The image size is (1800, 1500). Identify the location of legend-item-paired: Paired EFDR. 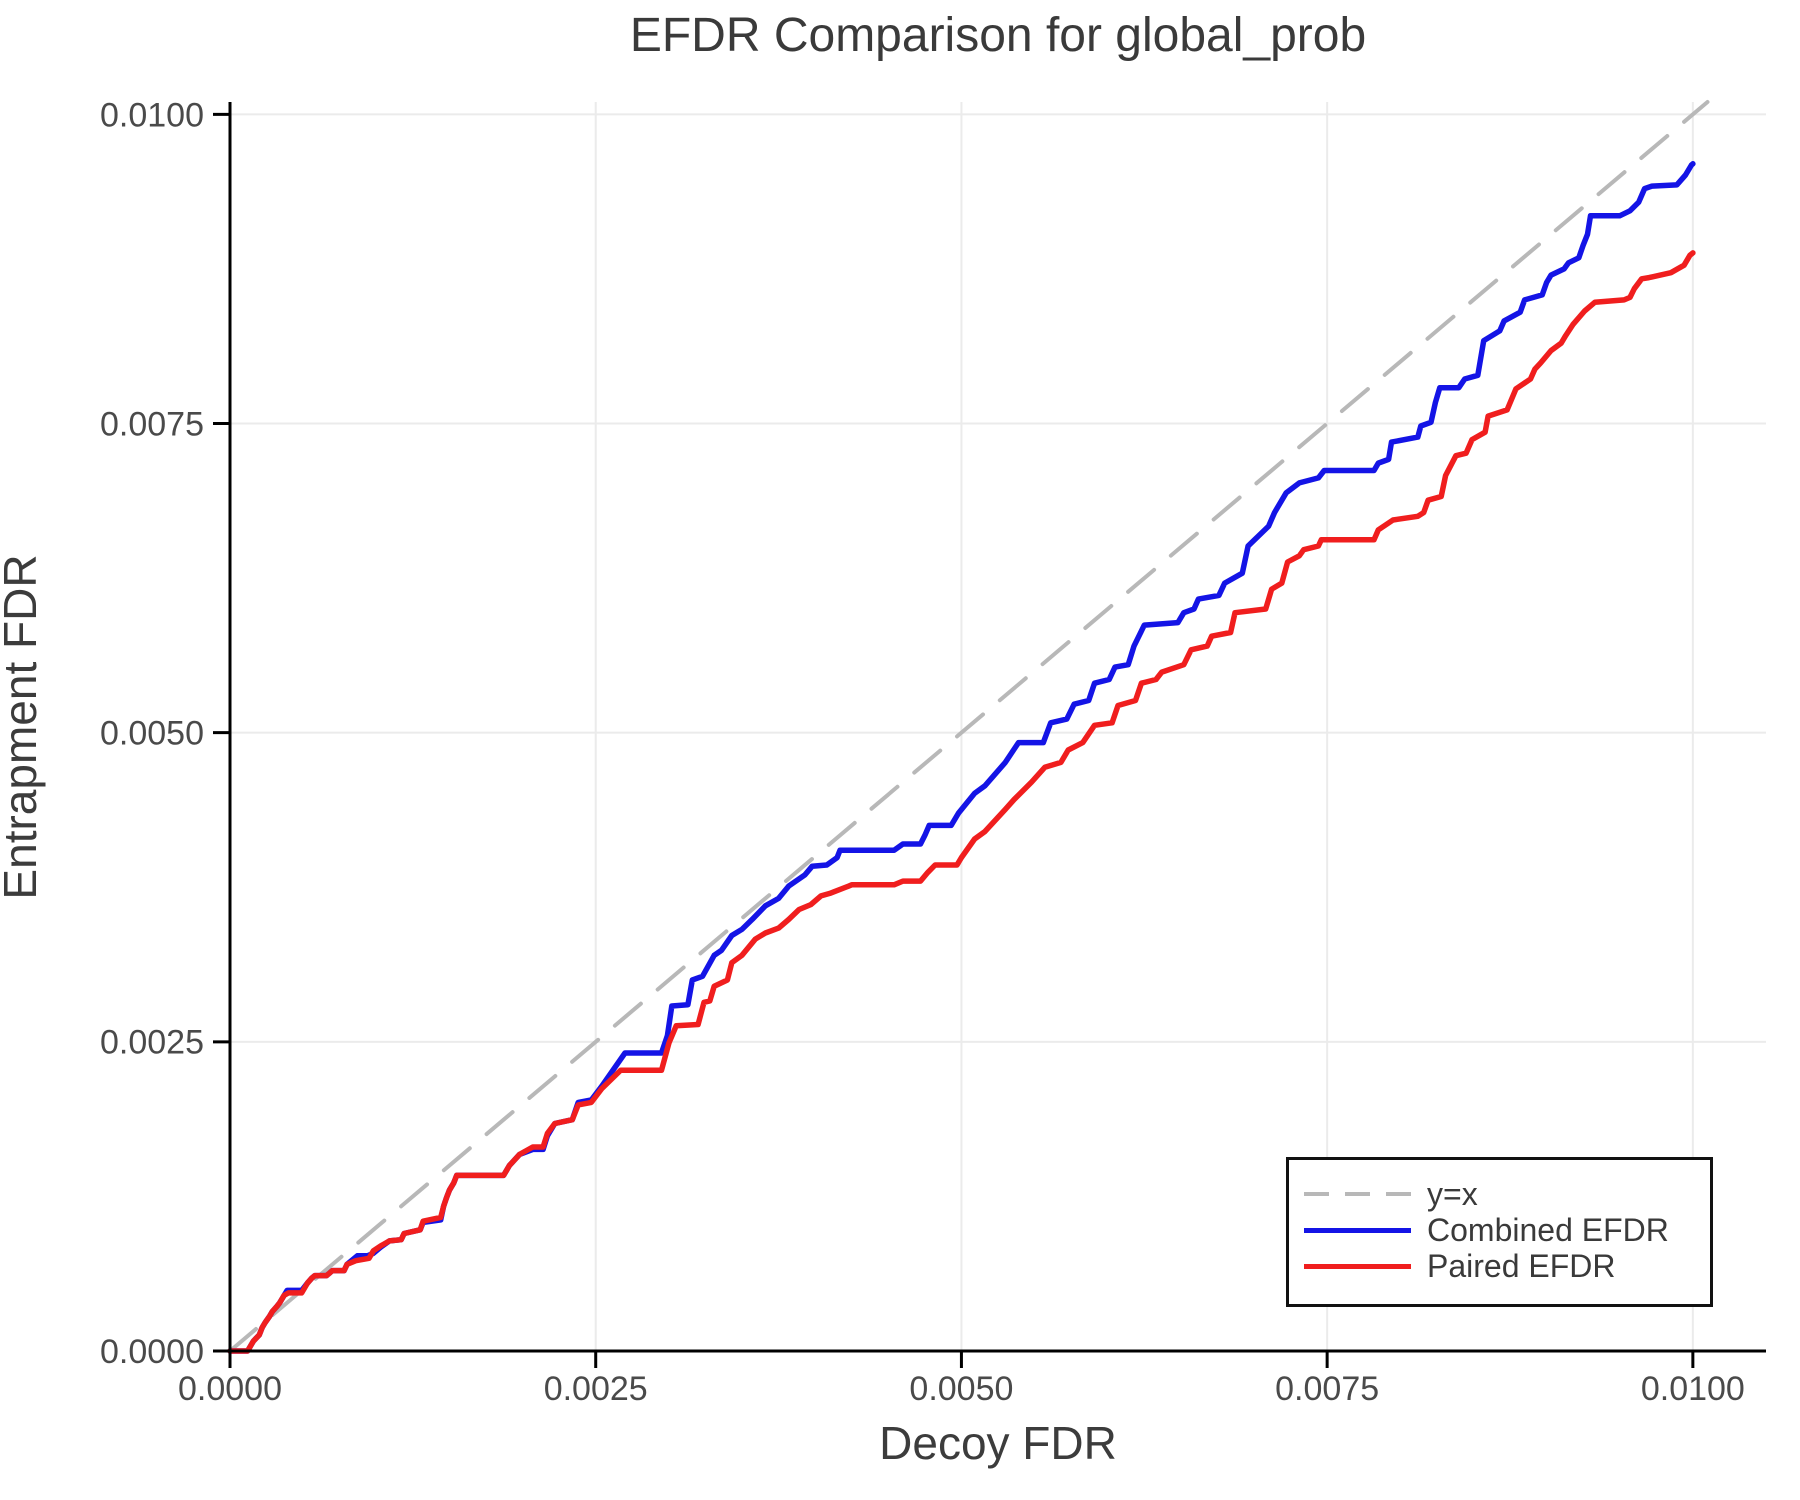
(1507, 1266).